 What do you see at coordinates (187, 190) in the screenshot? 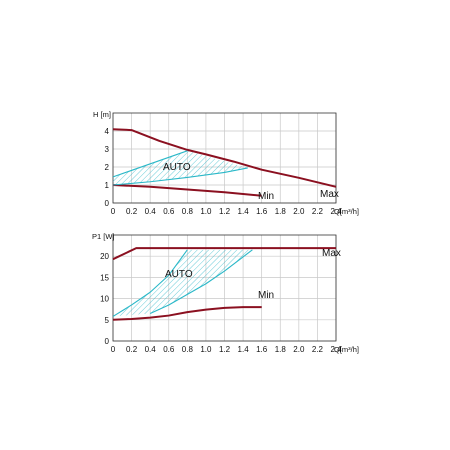
I see `head-min-curve` at bounding box center [187, 190].